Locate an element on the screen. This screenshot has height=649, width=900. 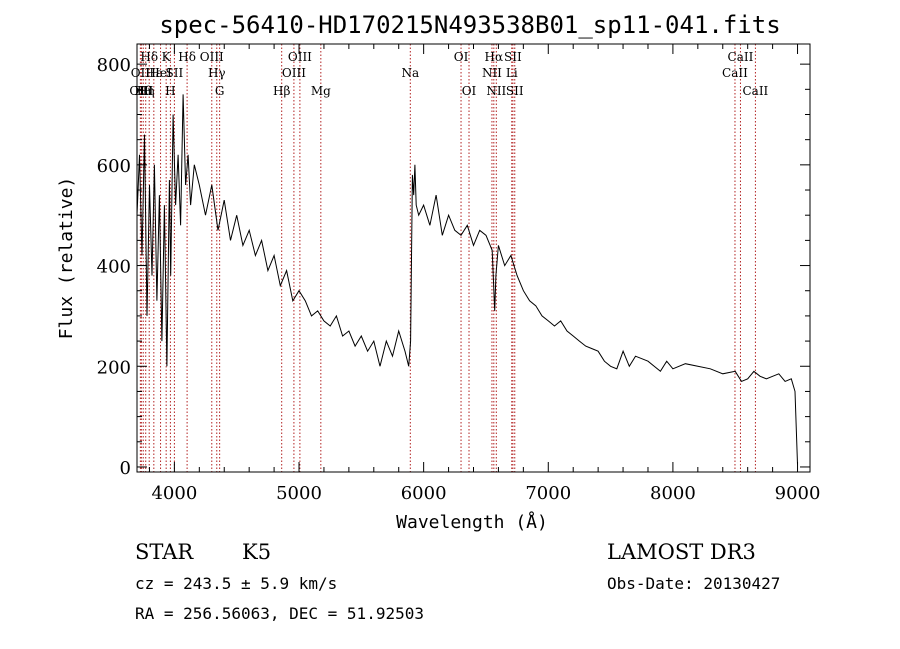
line-label: Hγ is located at coordinates (217, 73).